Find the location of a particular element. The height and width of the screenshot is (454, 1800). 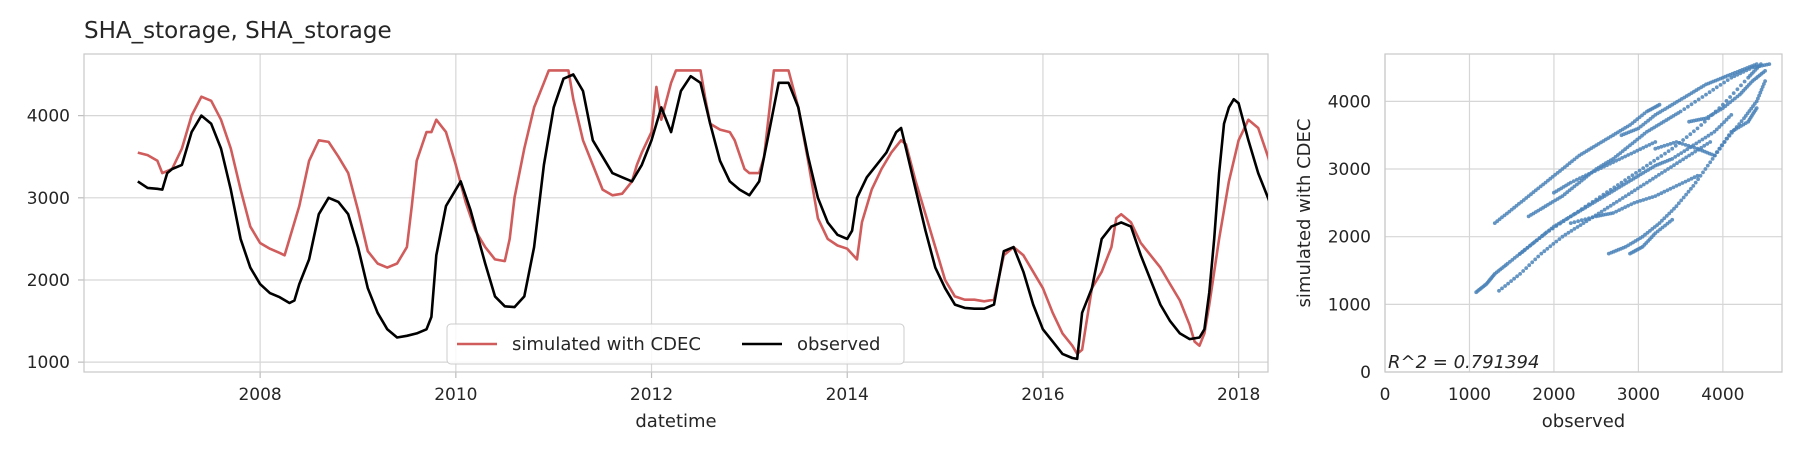

scatter-y-axis-label: simulated with CDEC is located at coordinates (1304, 213).